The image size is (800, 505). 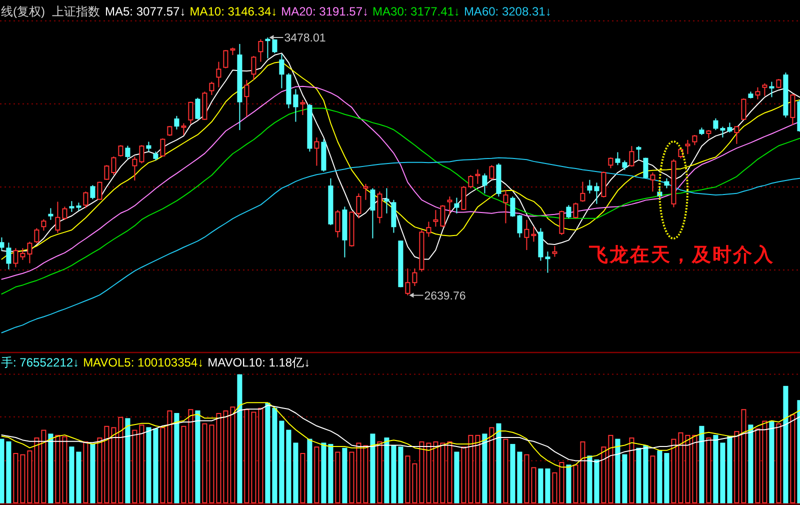 What do you see at coordinates (445, 296) in the screenshot?
I see `annotation: 2639.76` at bounding box center [445, 296].